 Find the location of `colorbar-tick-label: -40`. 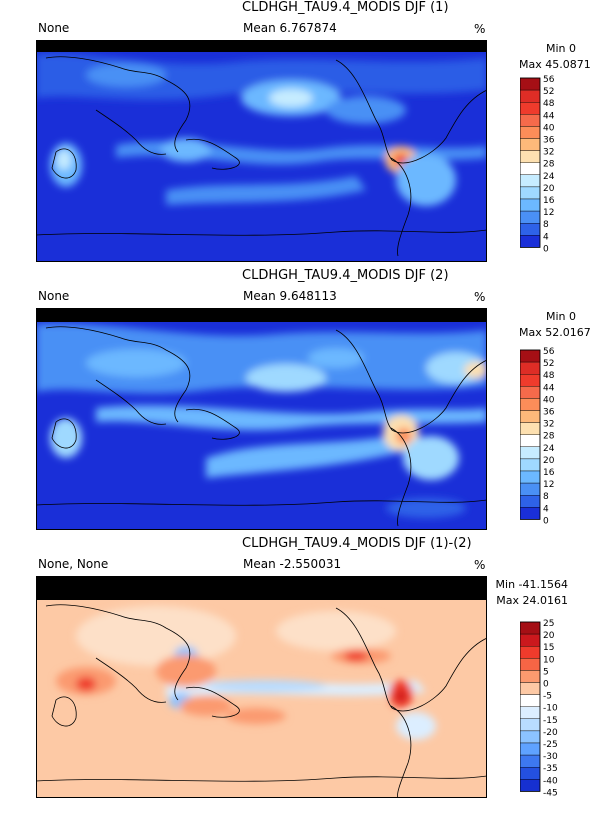

colorbar-tick-label: -40 is located at coordinates (550, 781).